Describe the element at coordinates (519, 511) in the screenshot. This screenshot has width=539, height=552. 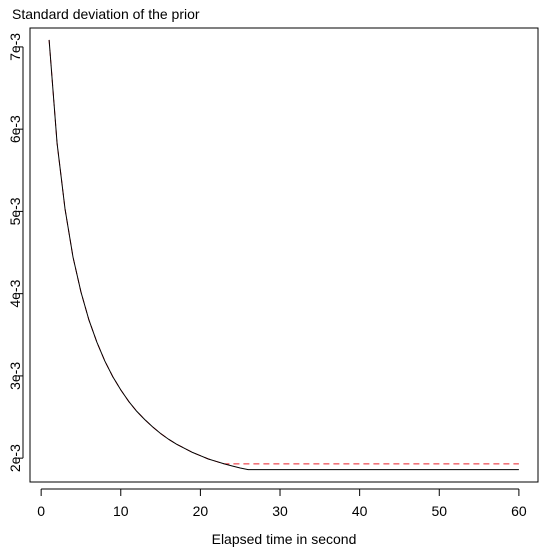
I see `x-tick-label: 60` at that location.